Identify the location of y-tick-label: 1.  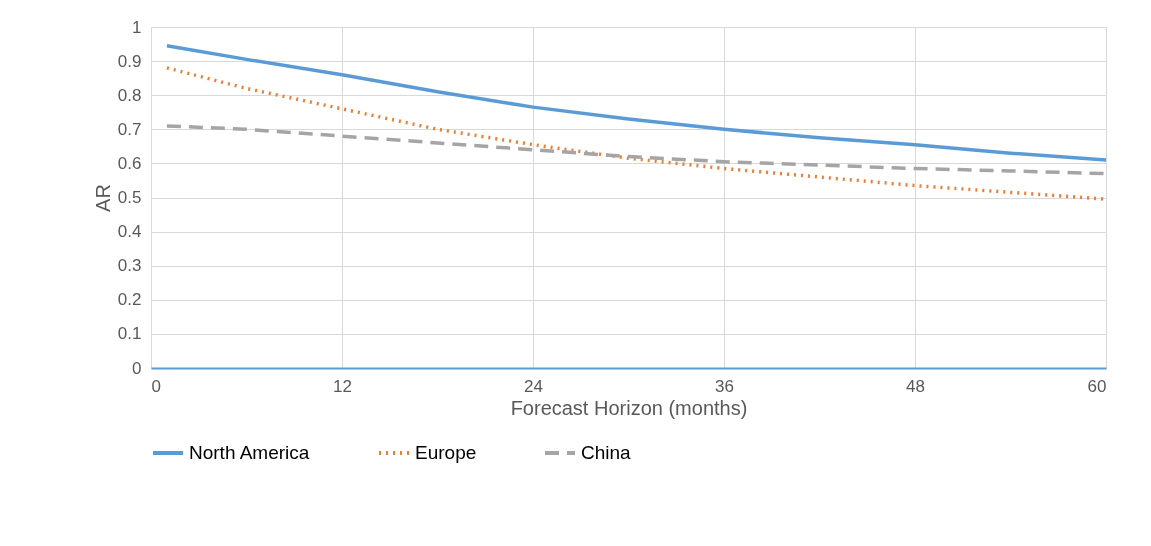
(137, 27).